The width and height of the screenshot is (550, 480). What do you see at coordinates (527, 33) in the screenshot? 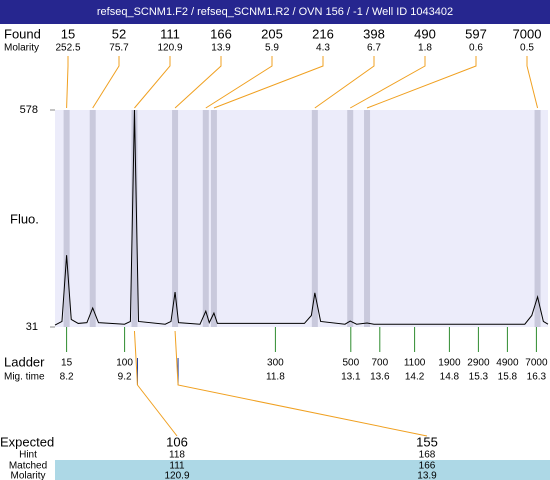
I see `peak-size: 7000` at bounding box center [527, 33].